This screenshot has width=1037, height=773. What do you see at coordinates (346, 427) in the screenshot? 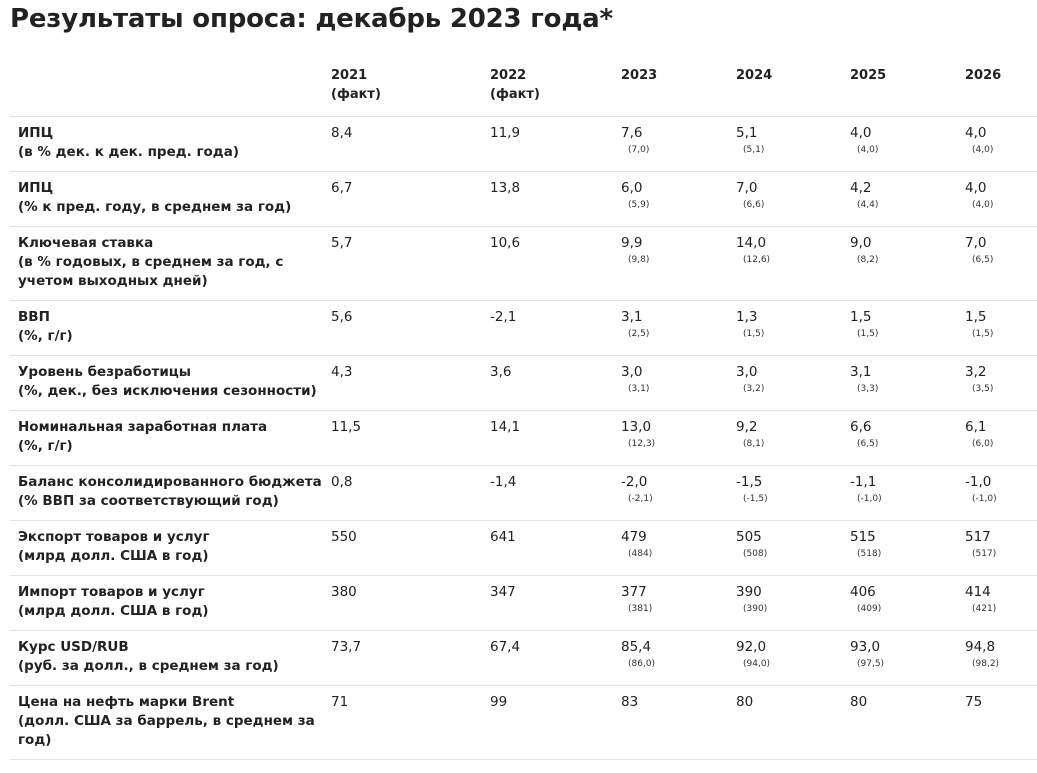
I see `value: 11,5` at bounding box center [346, 427].